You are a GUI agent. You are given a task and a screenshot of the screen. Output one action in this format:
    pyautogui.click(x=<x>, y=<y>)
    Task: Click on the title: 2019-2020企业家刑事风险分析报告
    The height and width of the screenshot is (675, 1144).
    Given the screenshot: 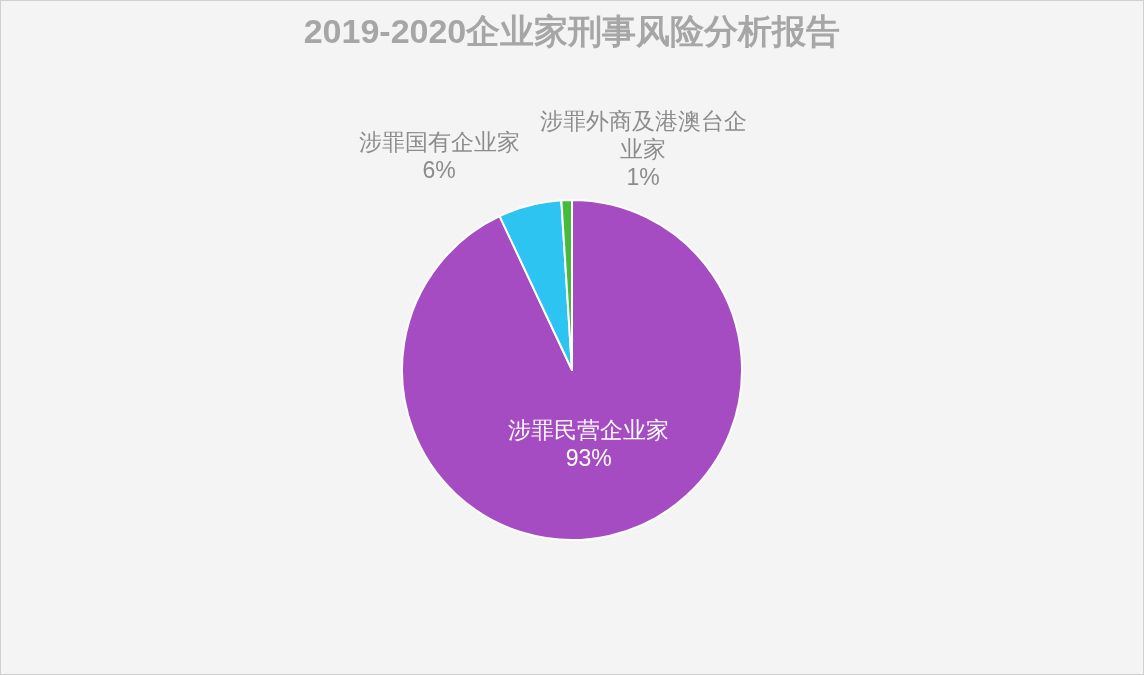 What is the action you would take?
    pyautogui.click(x=572, y=31)
    